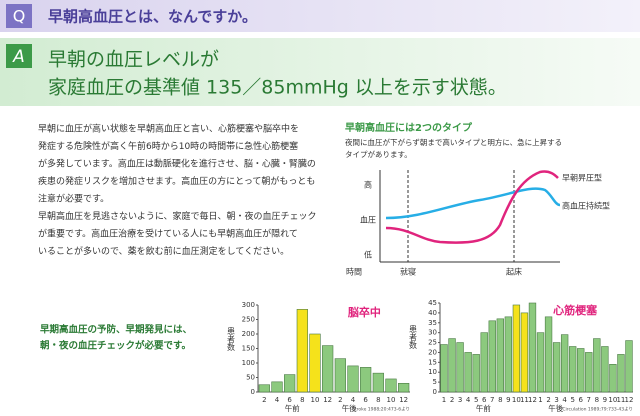 Image resolution: width=640 pixels, height=416 pixels. What do you see at coordinates (597, 410) in the screenshot?
I see `source: Circulation 1989;79:733-43より` at bounding box center [597, 410].